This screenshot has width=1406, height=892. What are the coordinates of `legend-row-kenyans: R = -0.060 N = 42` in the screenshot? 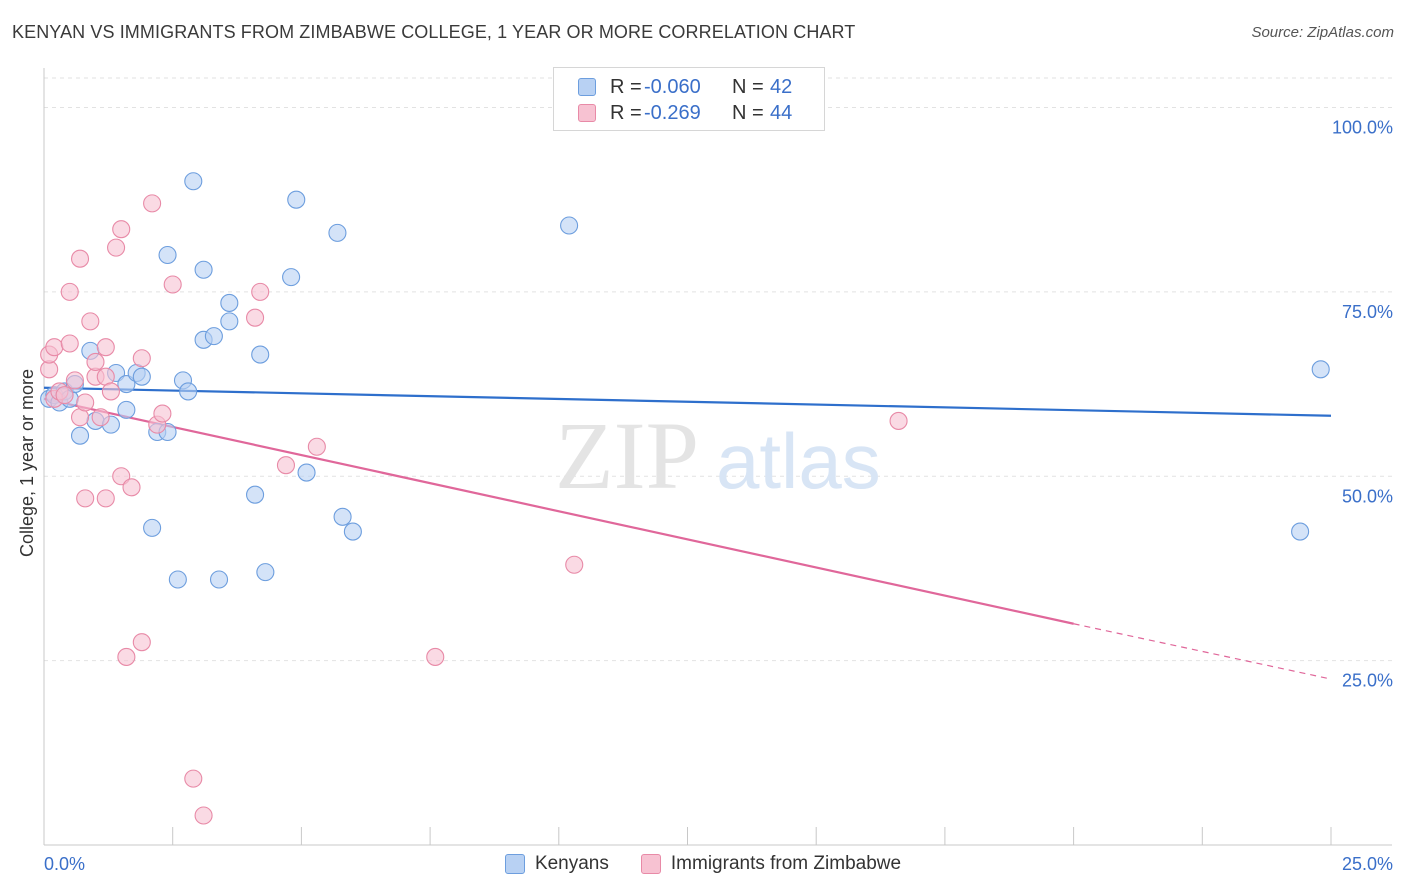 It's located at (685, 87).